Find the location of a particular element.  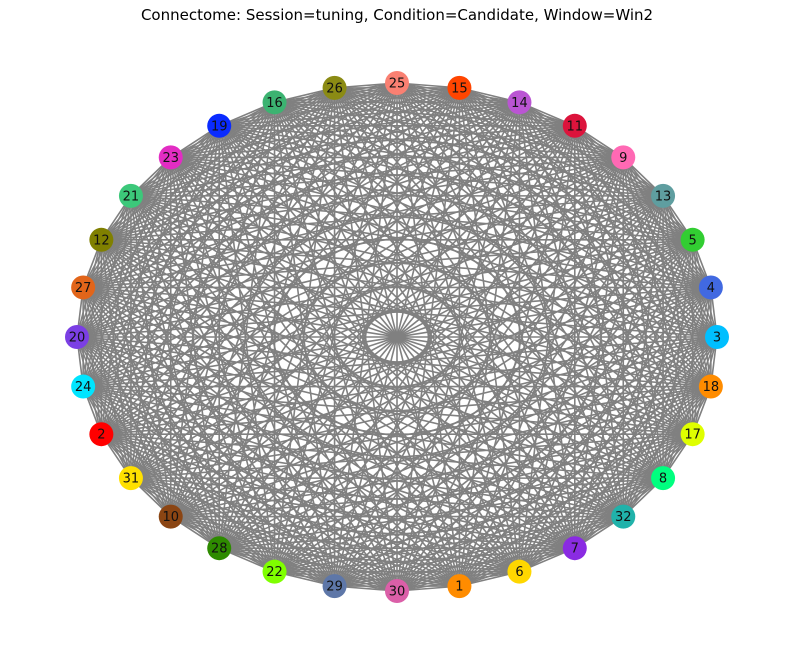

node-16: 16 is located at coordinates (274, 102).